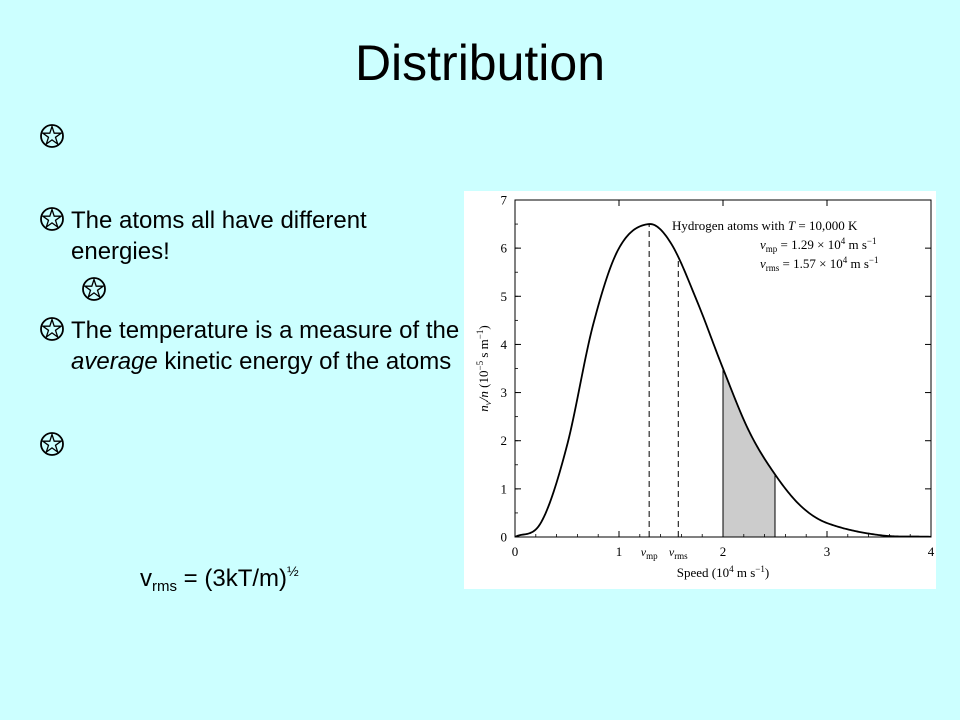 The width and height of the screenshot is (960, 720). Describe the element at coordinates (114, 361) in the screenshot. I see `bullet-emphasis: average` at that location.